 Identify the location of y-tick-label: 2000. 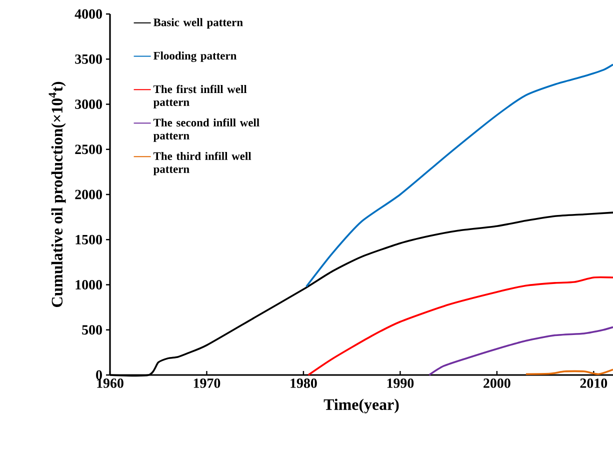
(88, 195).